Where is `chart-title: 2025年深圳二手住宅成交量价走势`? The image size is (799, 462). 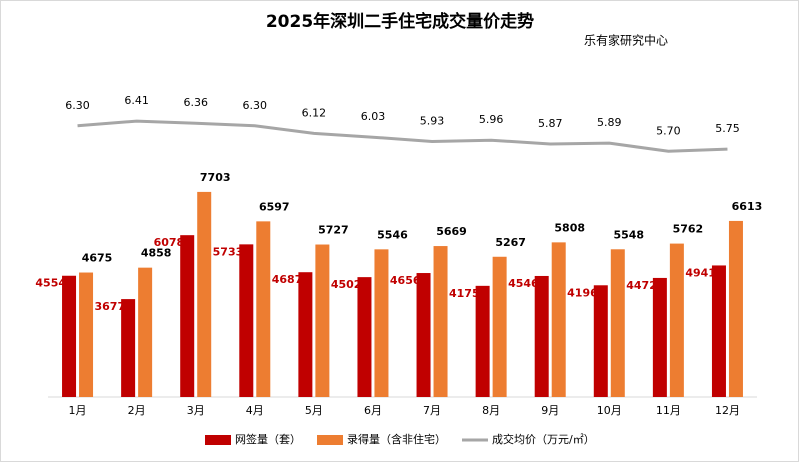 chart-title: 2025年深圳二手住宅成交量价走势 is located at coordinates (400, 21).